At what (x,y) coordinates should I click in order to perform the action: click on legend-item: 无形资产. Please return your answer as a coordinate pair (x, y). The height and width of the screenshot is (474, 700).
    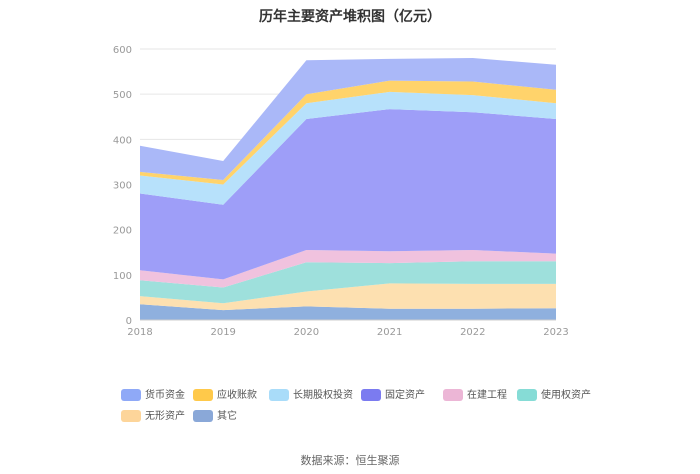
    Looking at the image, I should click on (153, 417).